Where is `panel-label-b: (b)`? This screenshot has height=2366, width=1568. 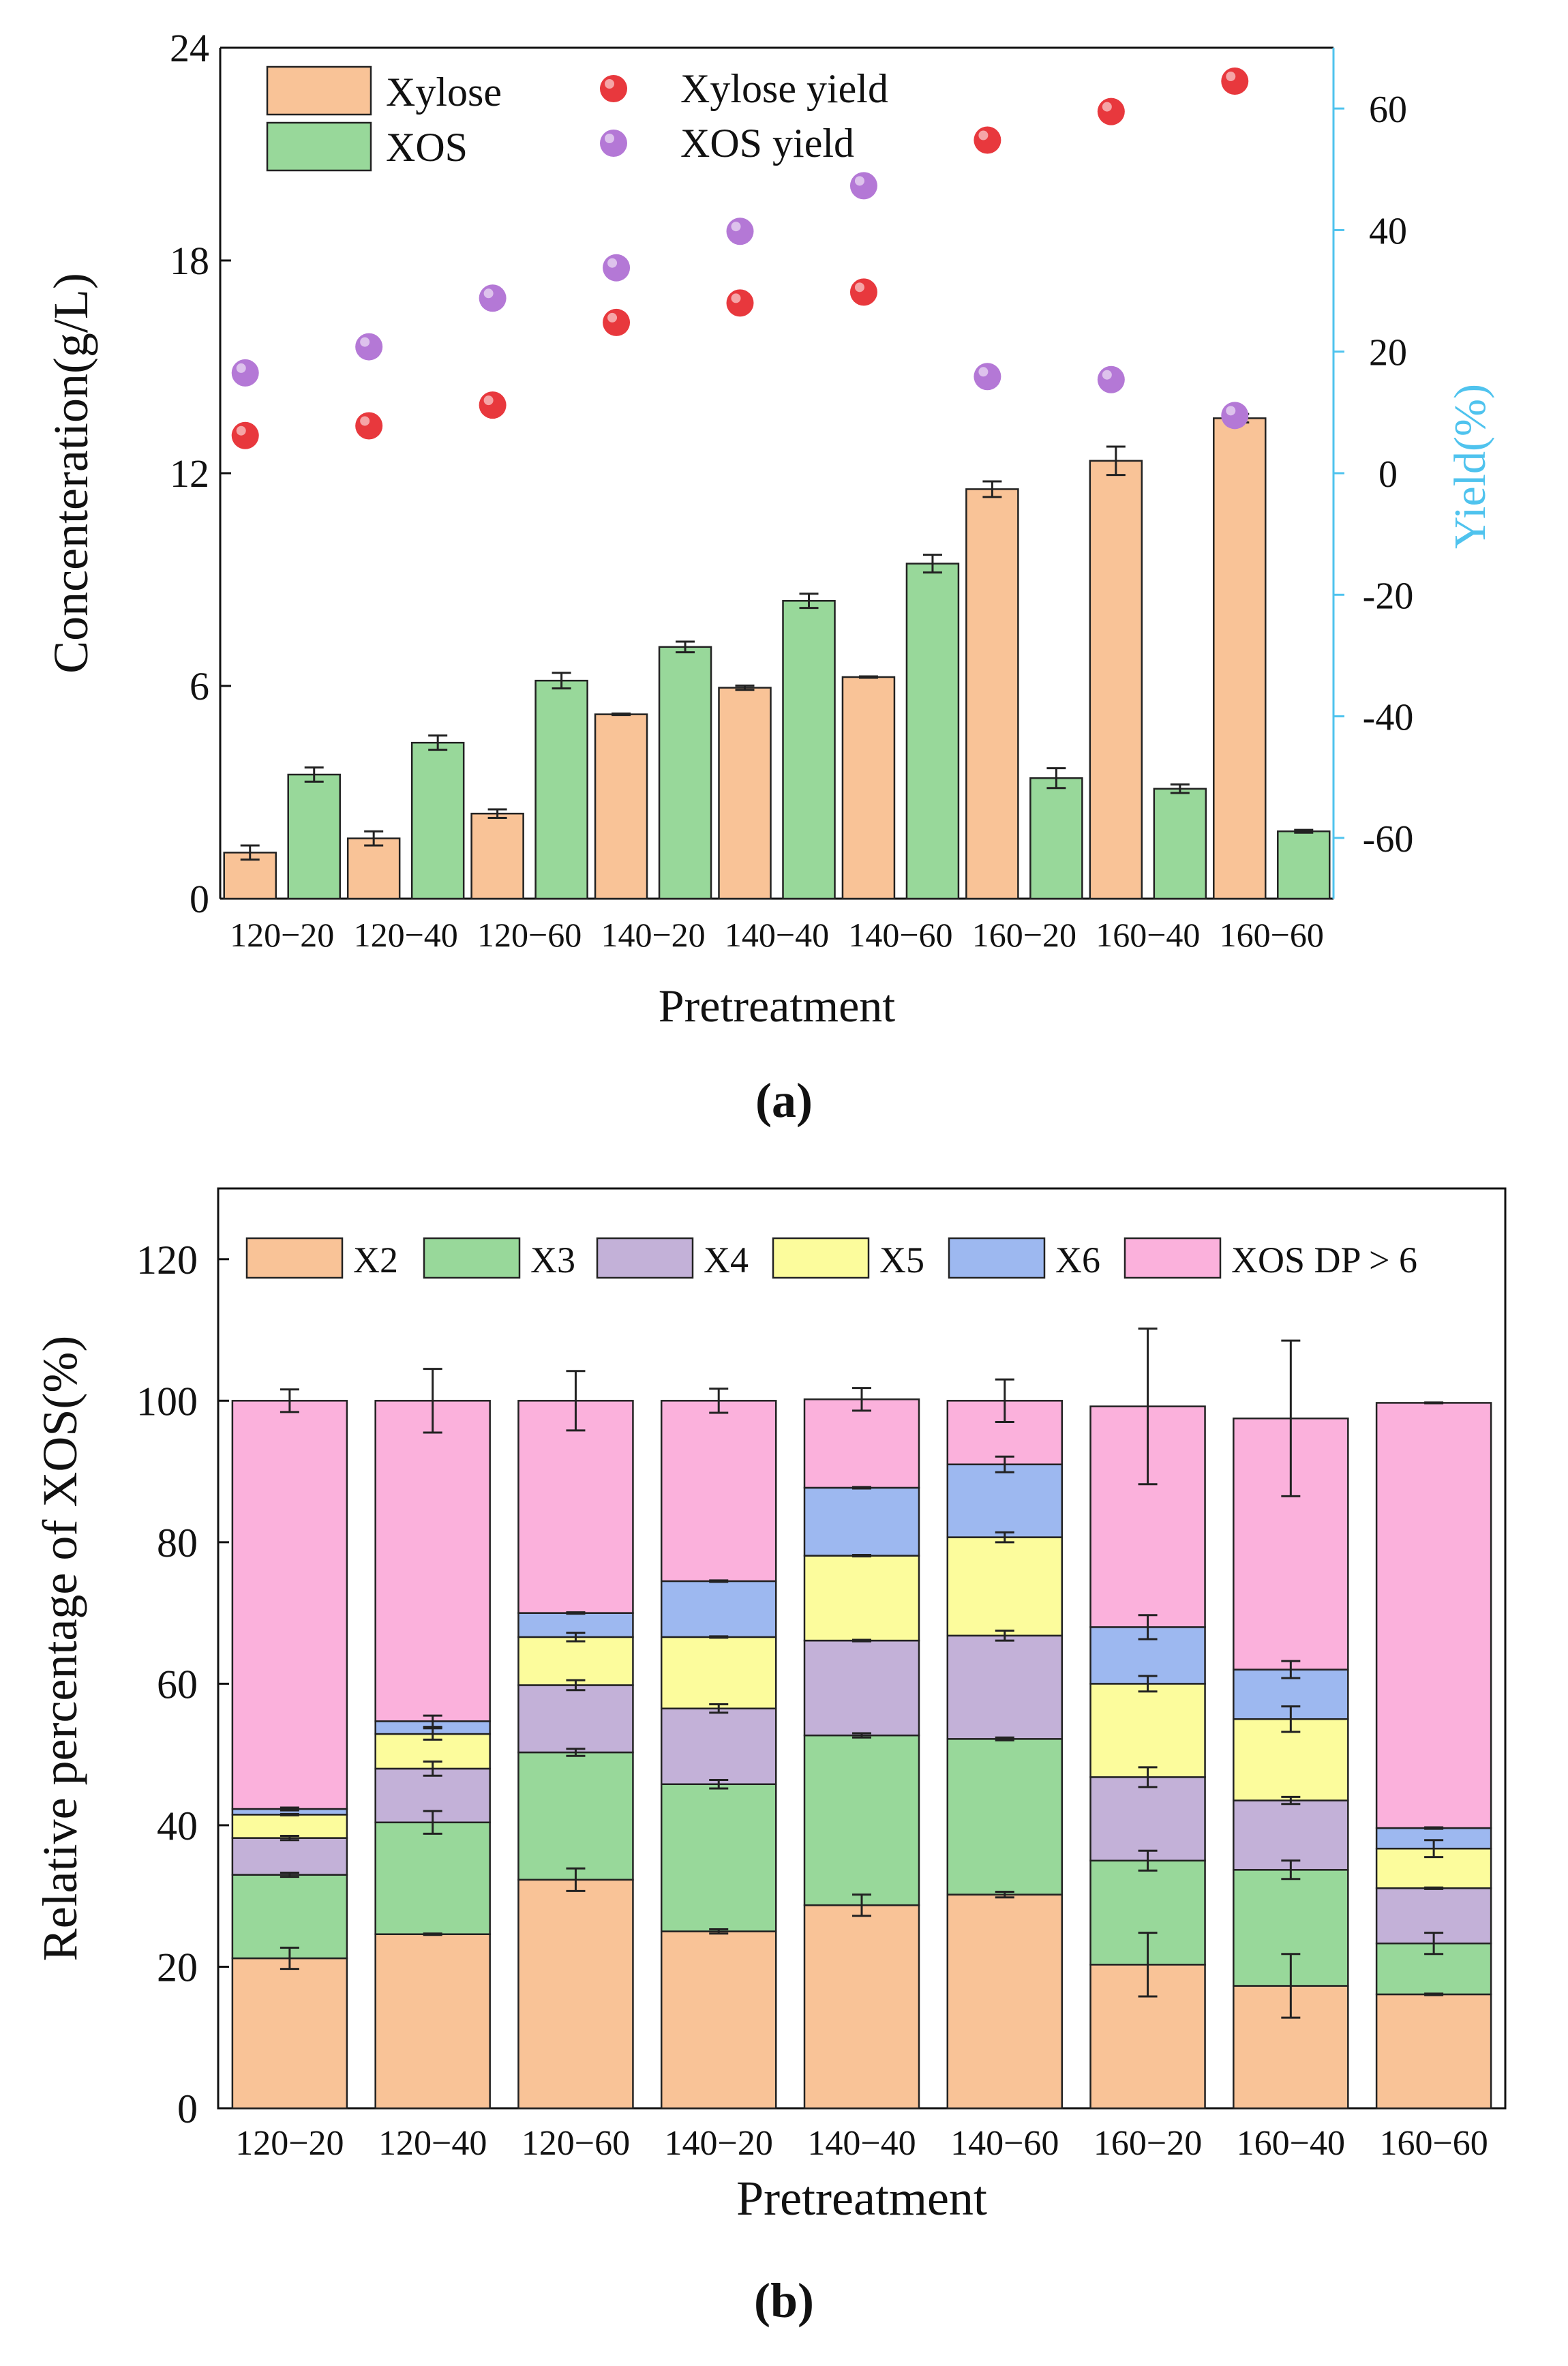
panel-label-b: (b) is located at coordinates (784, 2300).